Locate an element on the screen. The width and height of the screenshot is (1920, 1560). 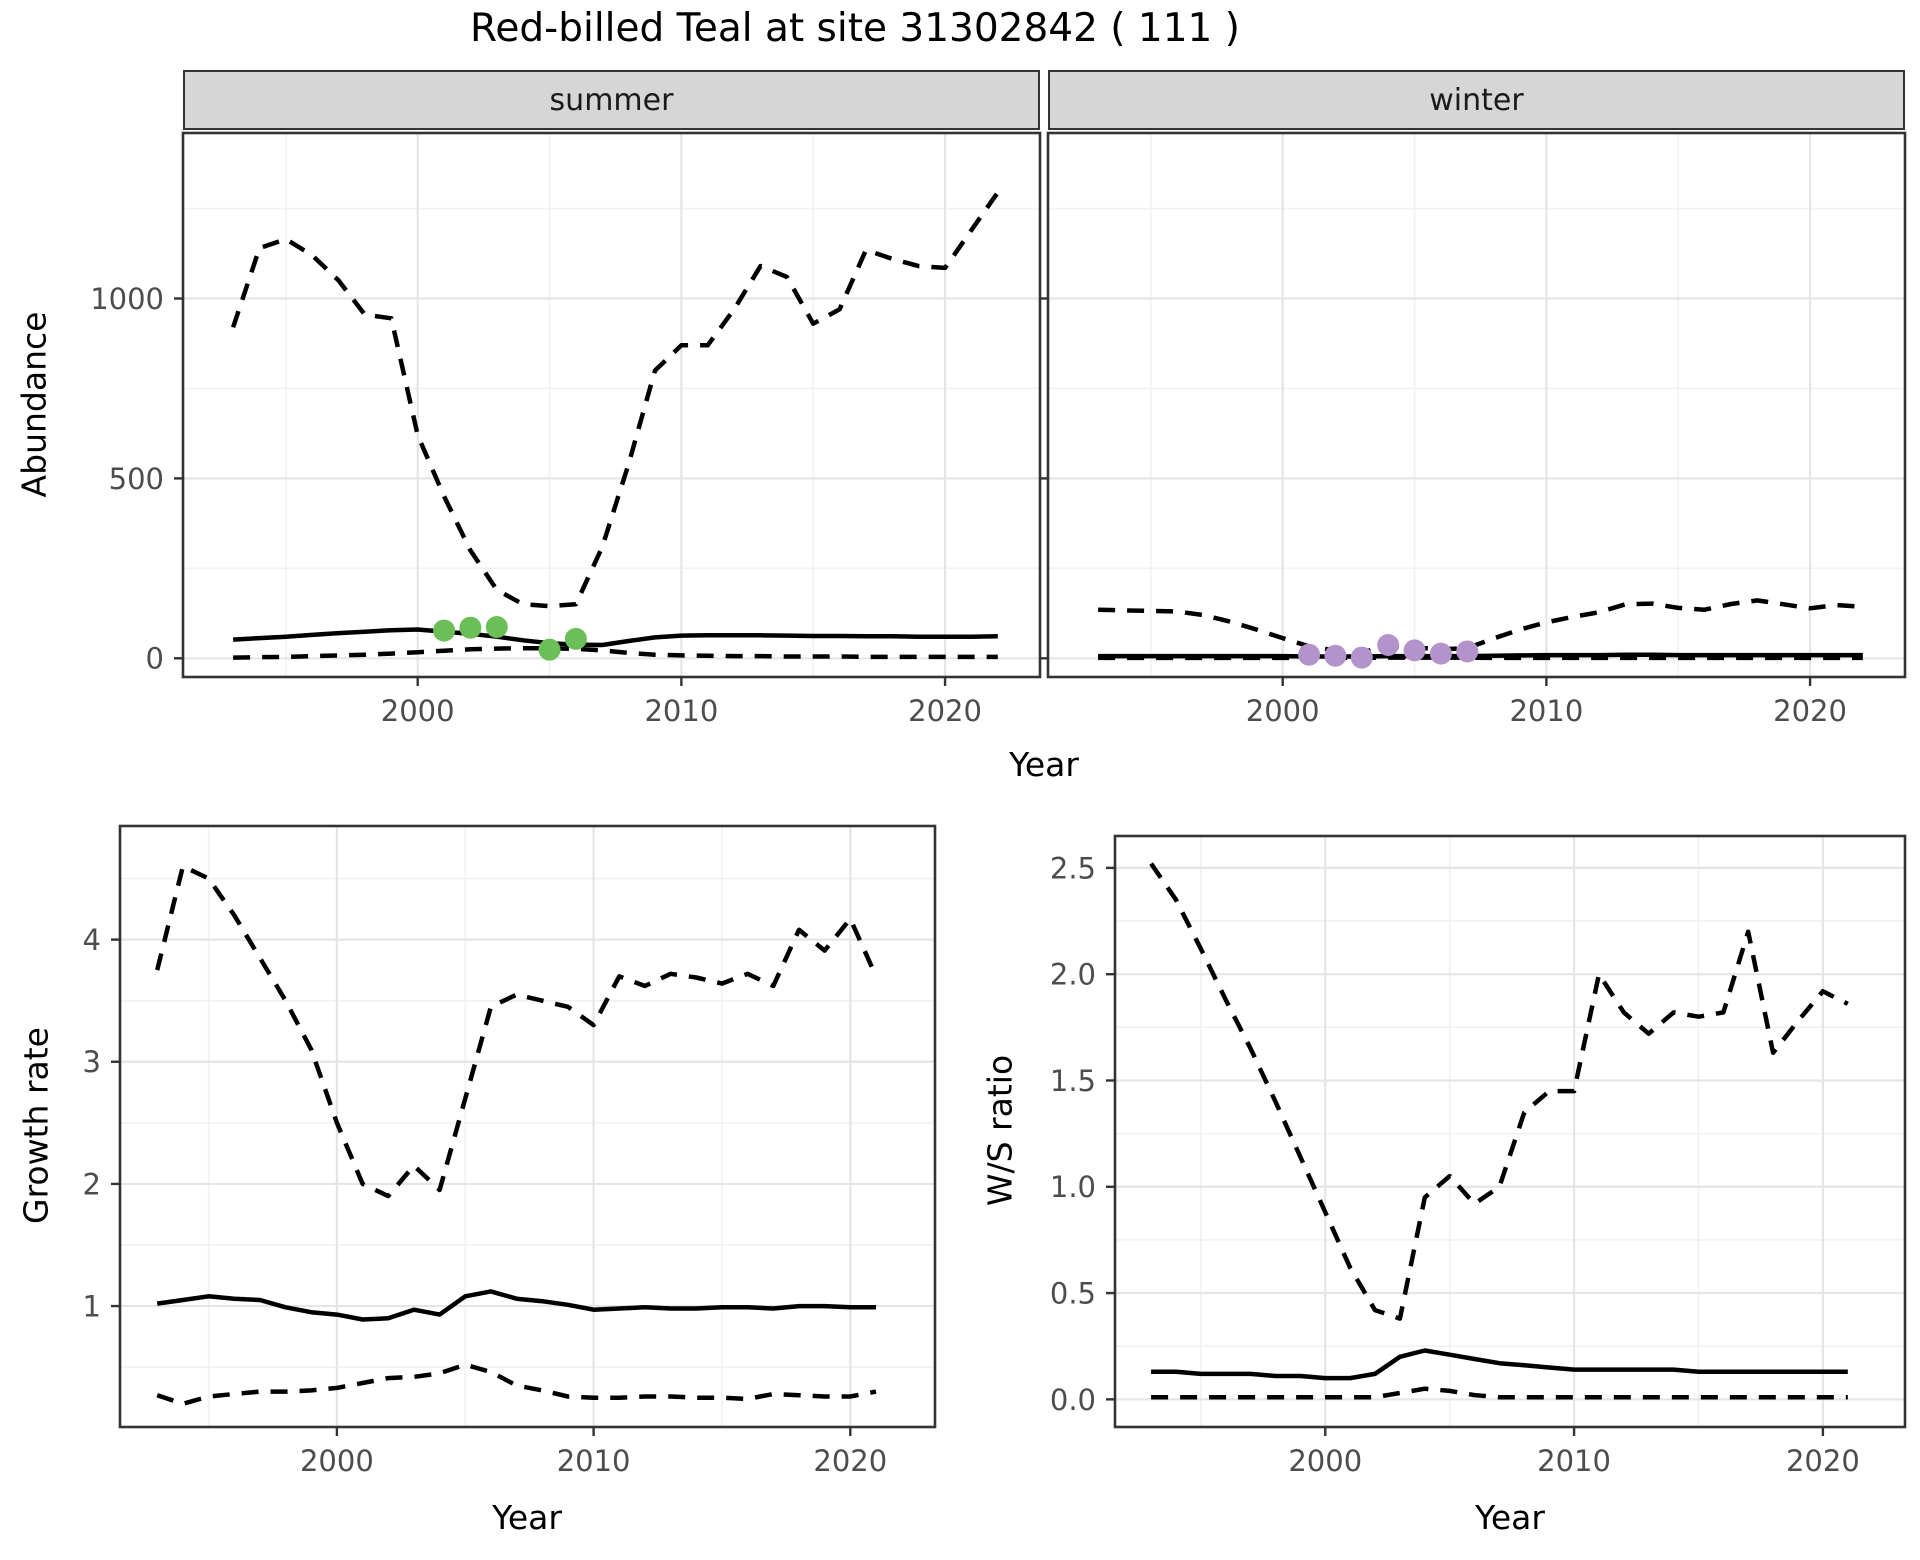
y-tick-label: 4 is located at coordinates (92, 940).